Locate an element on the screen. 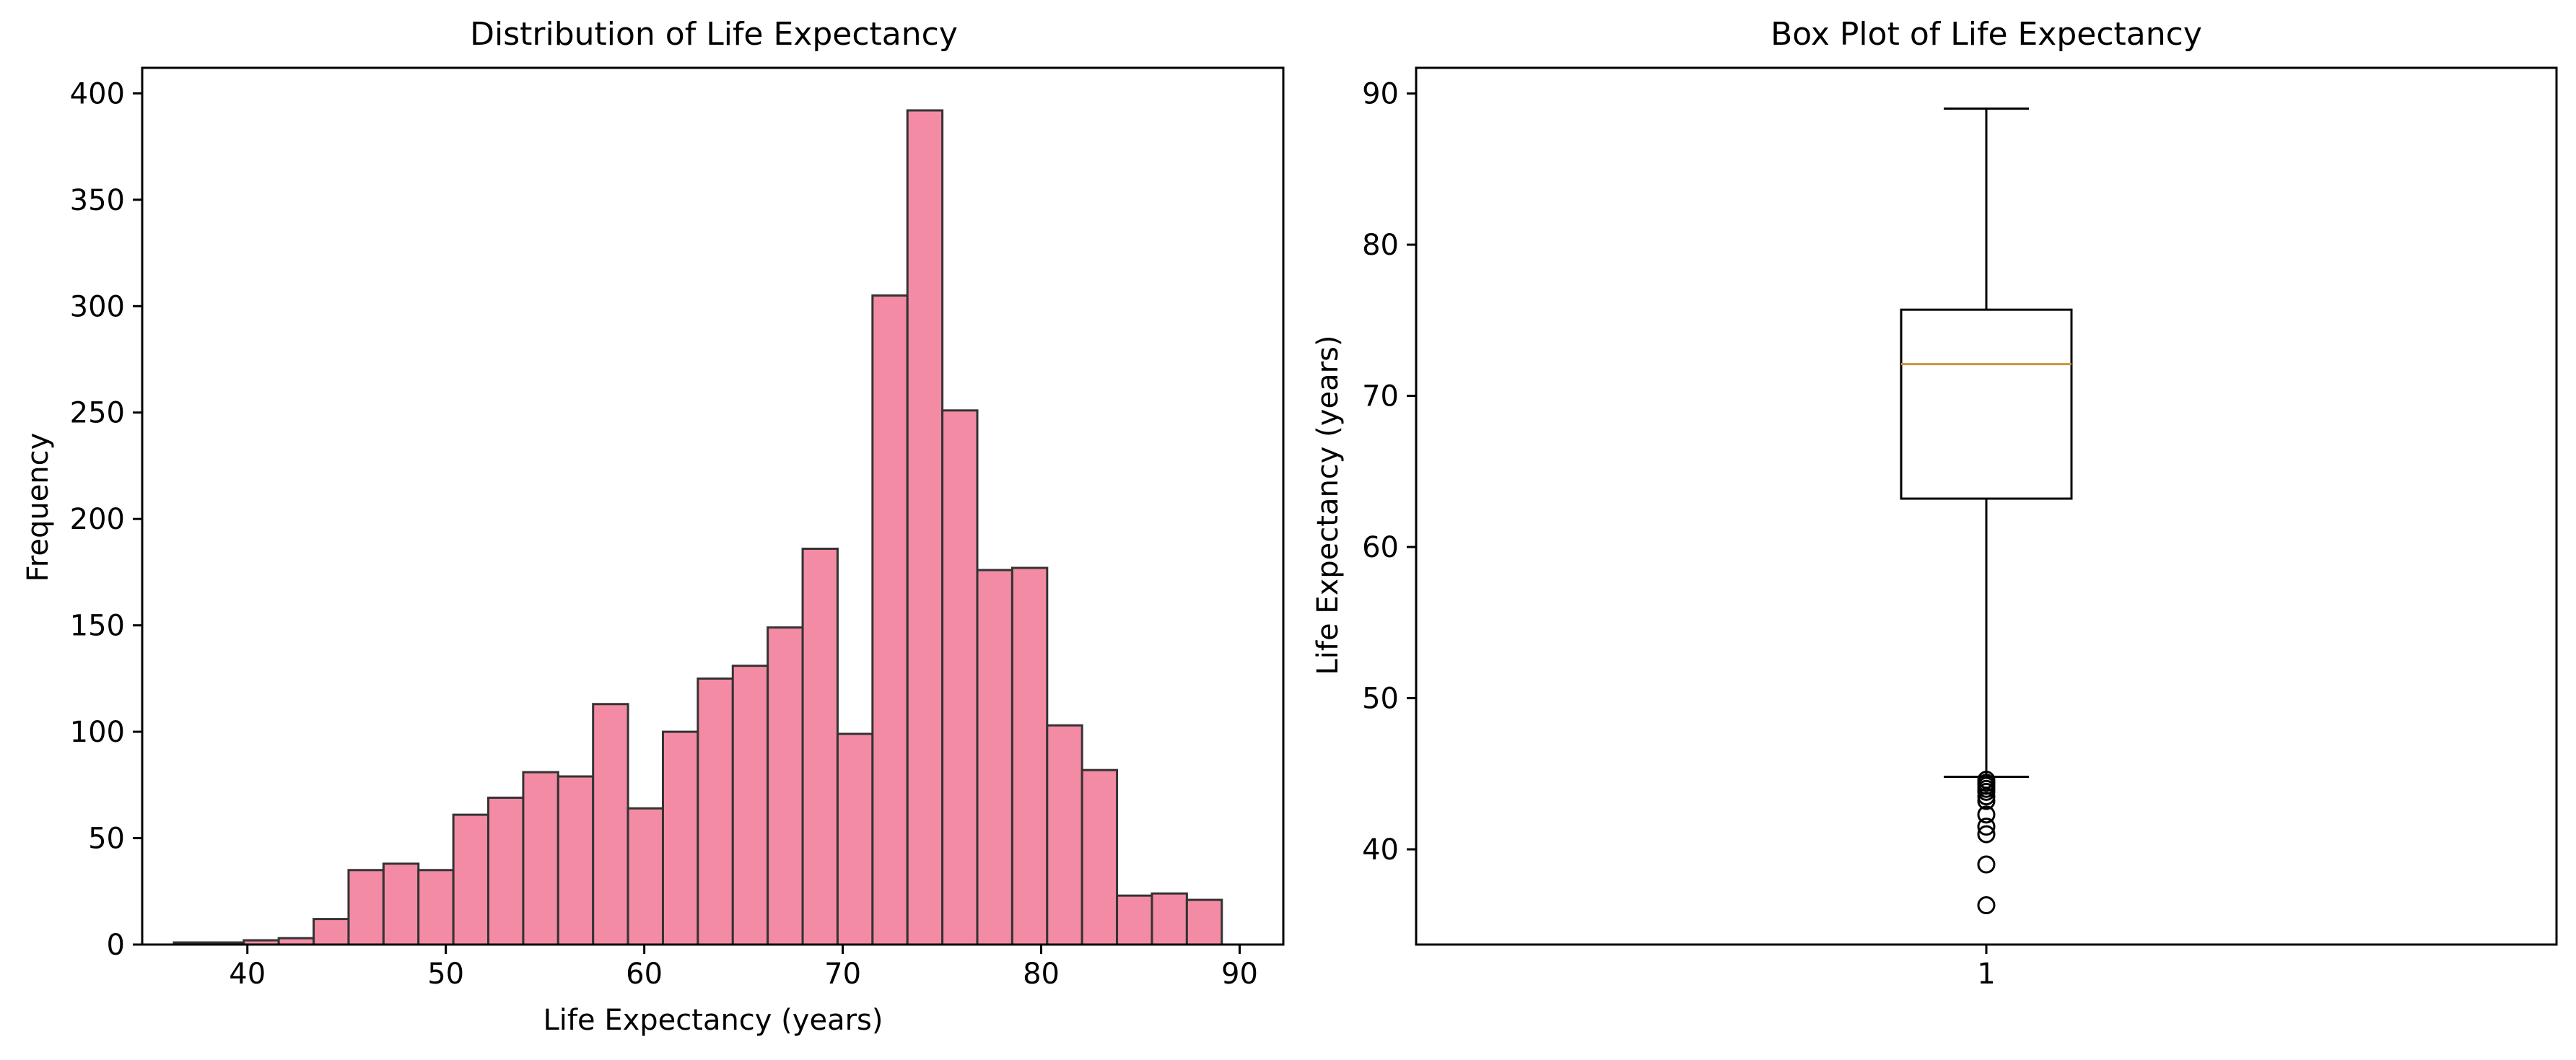  histogram-y-axis-label: Frequency is located at coordinates (38, 507).